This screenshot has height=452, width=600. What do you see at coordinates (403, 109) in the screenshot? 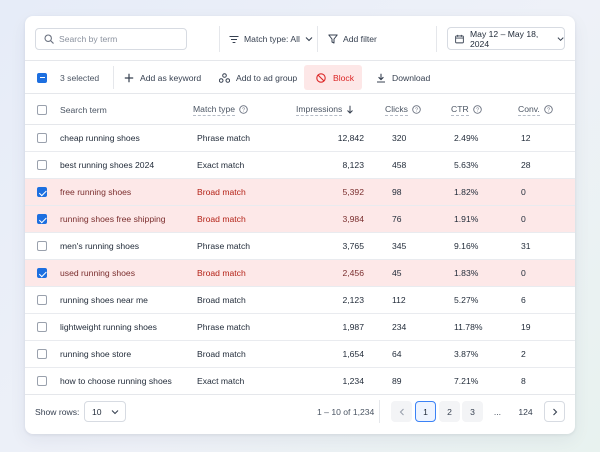
I see `column-clicks: Clicks ?` at bounding box center [403, 109].